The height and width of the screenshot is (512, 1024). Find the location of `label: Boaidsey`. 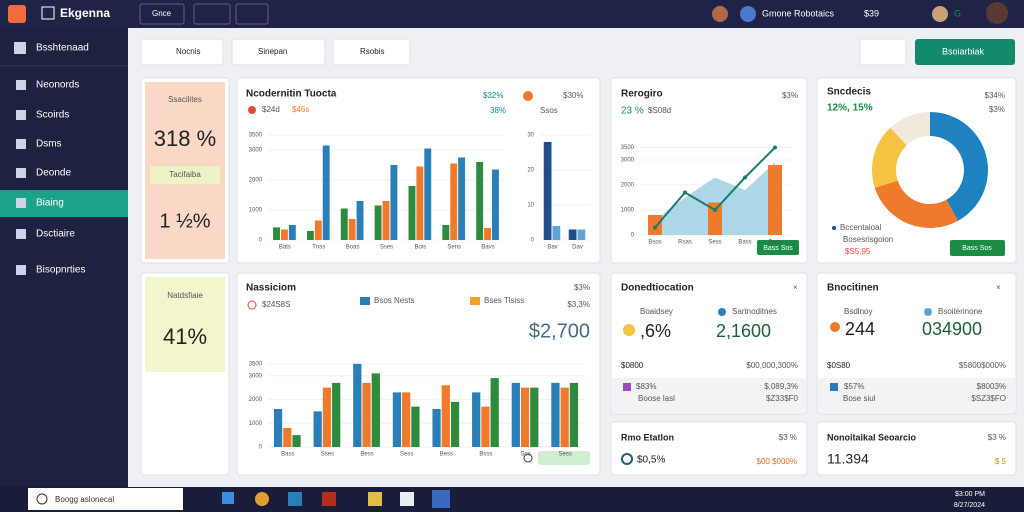

label: Boaidsey is located at coordinates (656, 311).